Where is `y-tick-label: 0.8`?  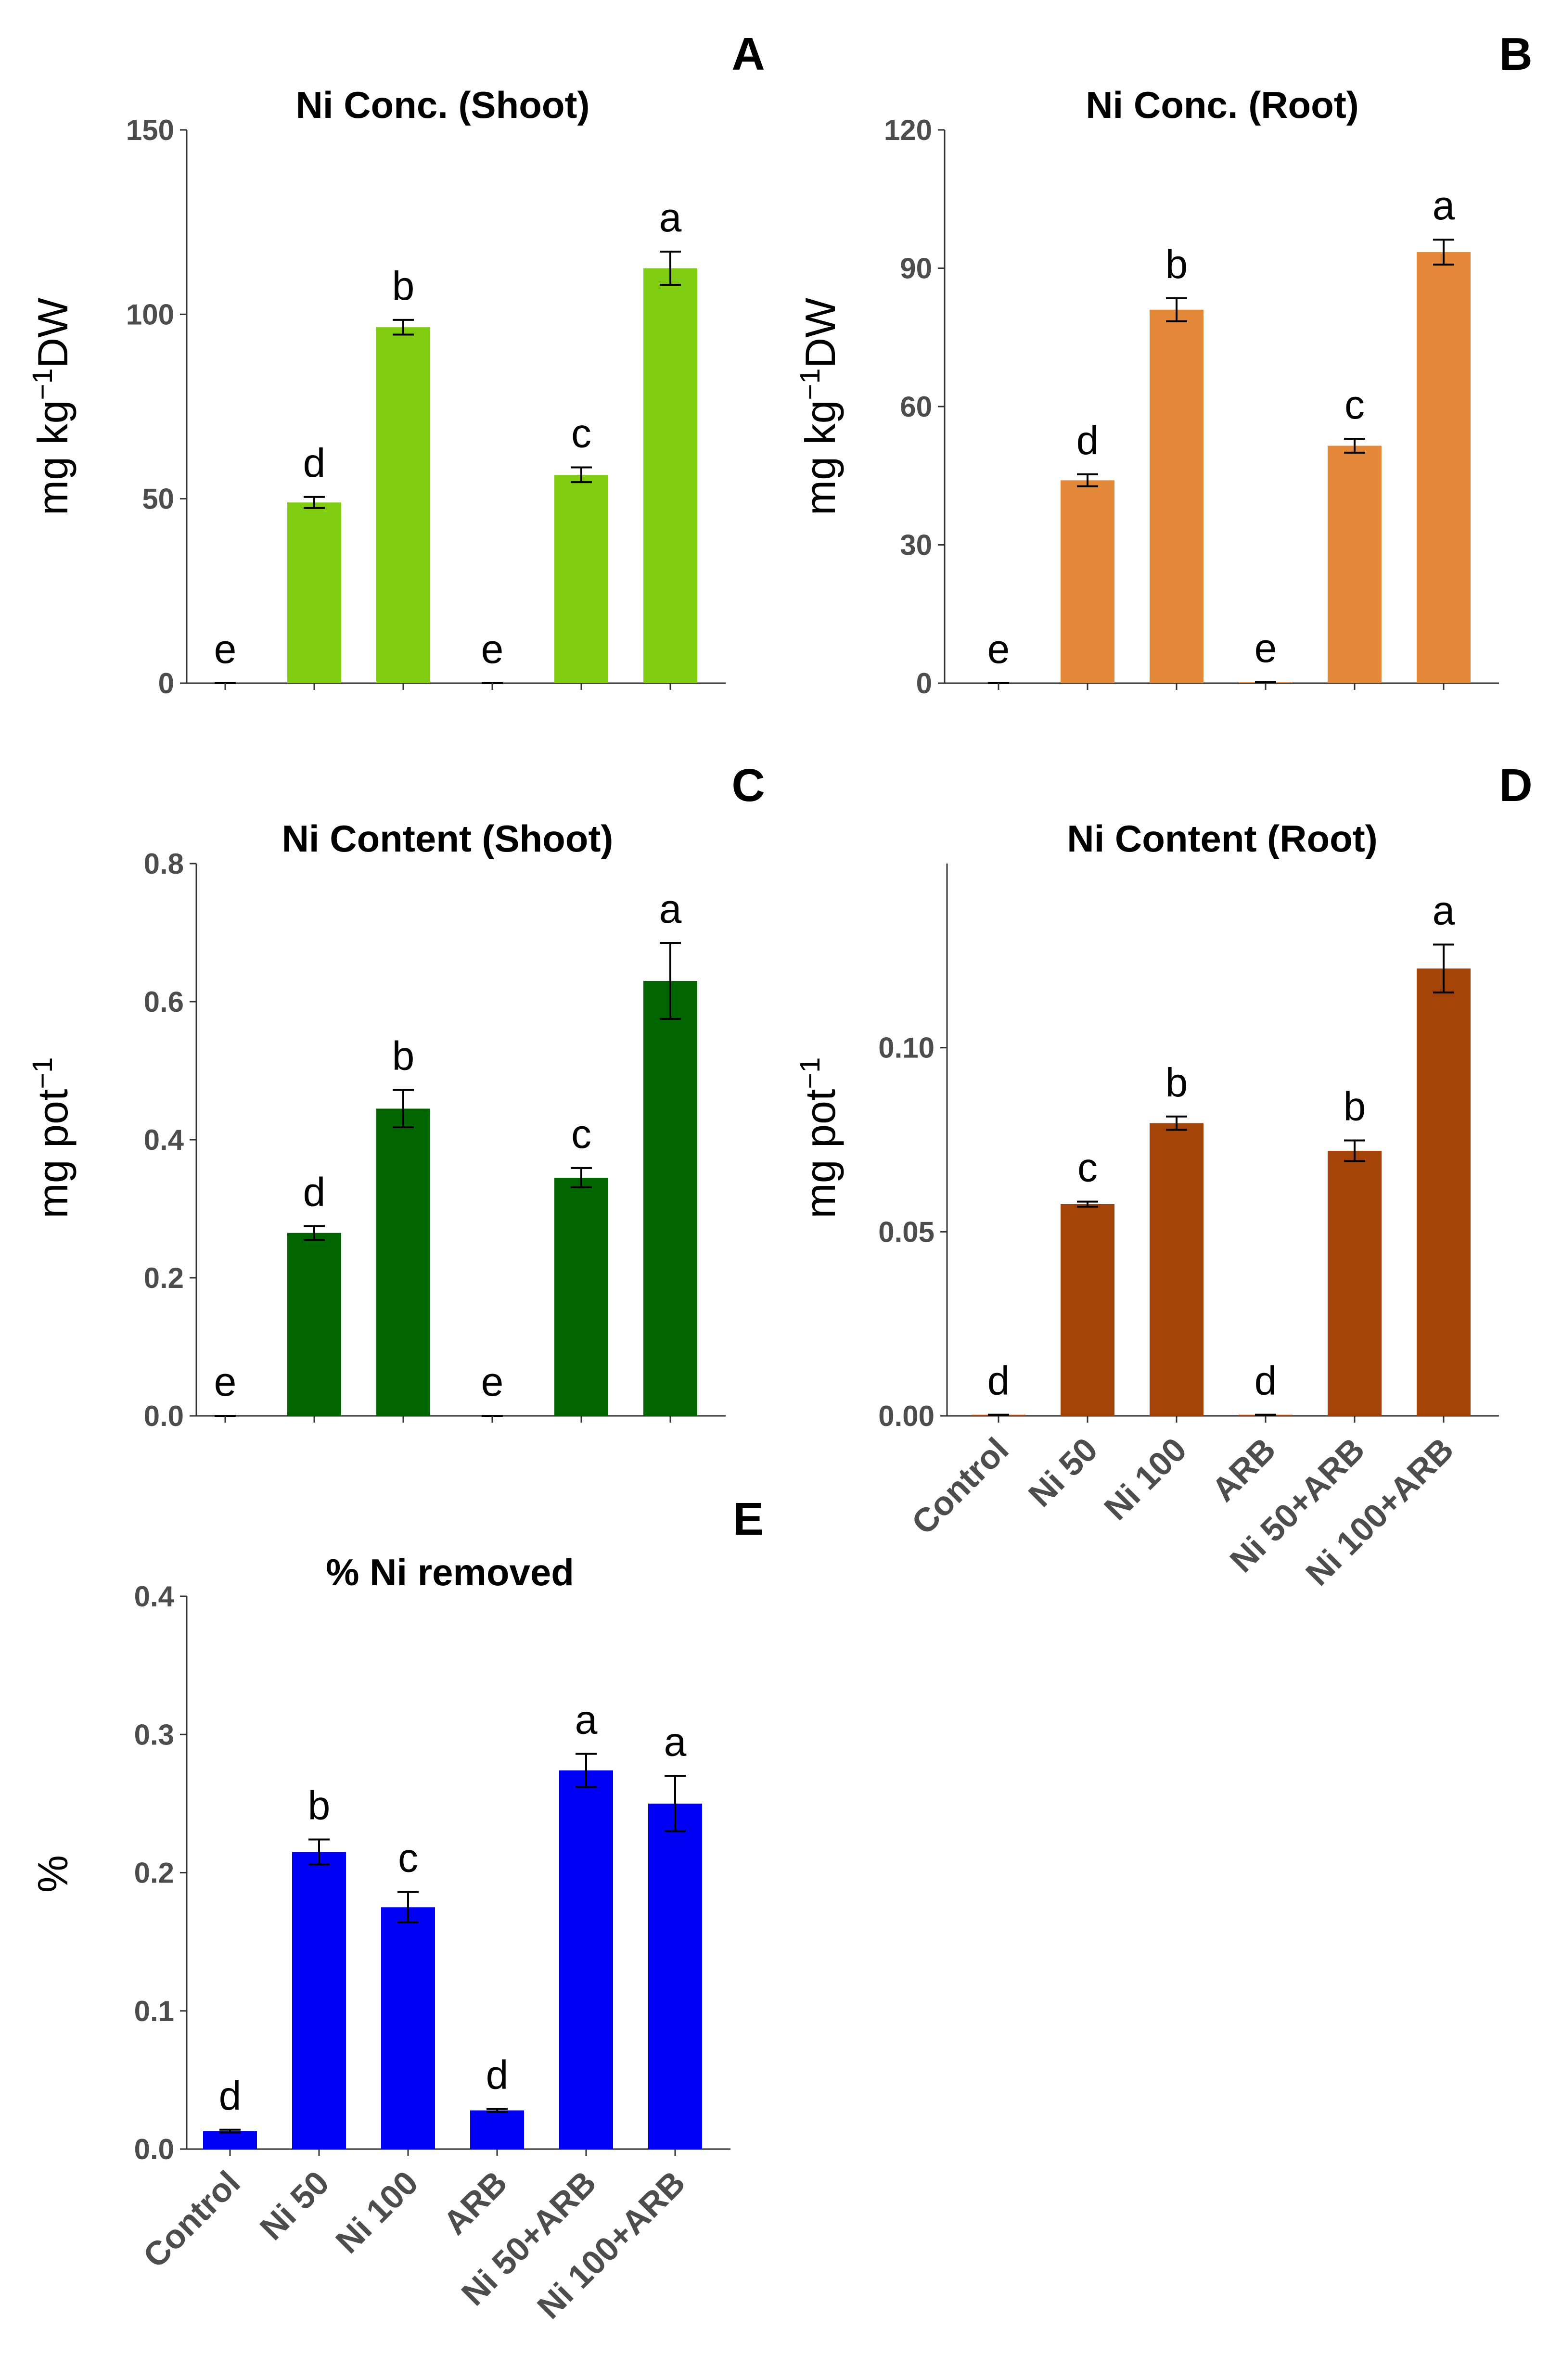
y-tick-label: 0.8 is located at coordinates (164, 864).